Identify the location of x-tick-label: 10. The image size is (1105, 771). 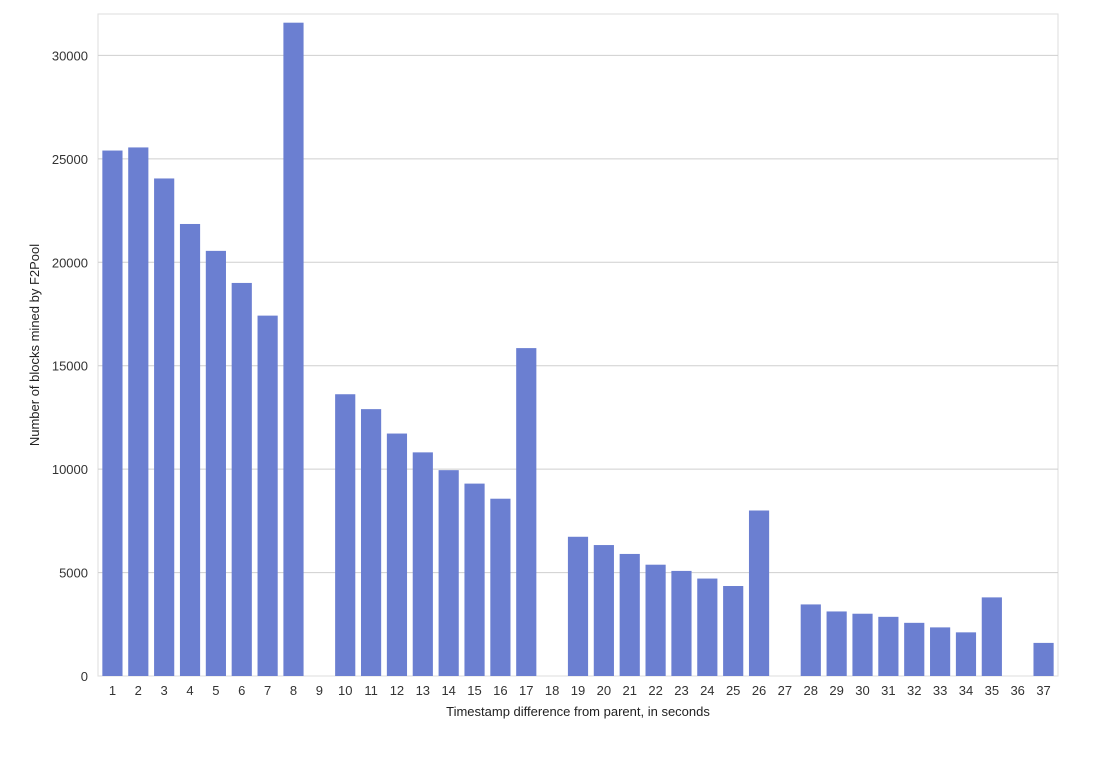
(345, 690).